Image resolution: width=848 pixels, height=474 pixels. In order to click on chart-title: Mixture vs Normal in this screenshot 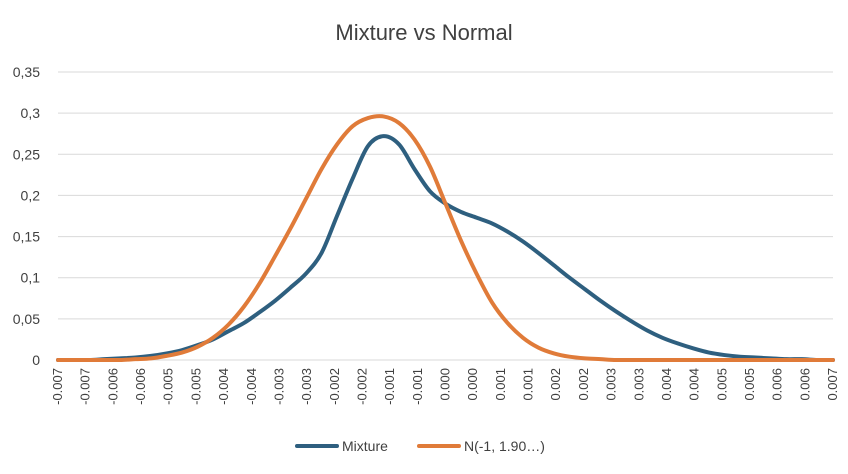, I will do `click(423, 32)`.